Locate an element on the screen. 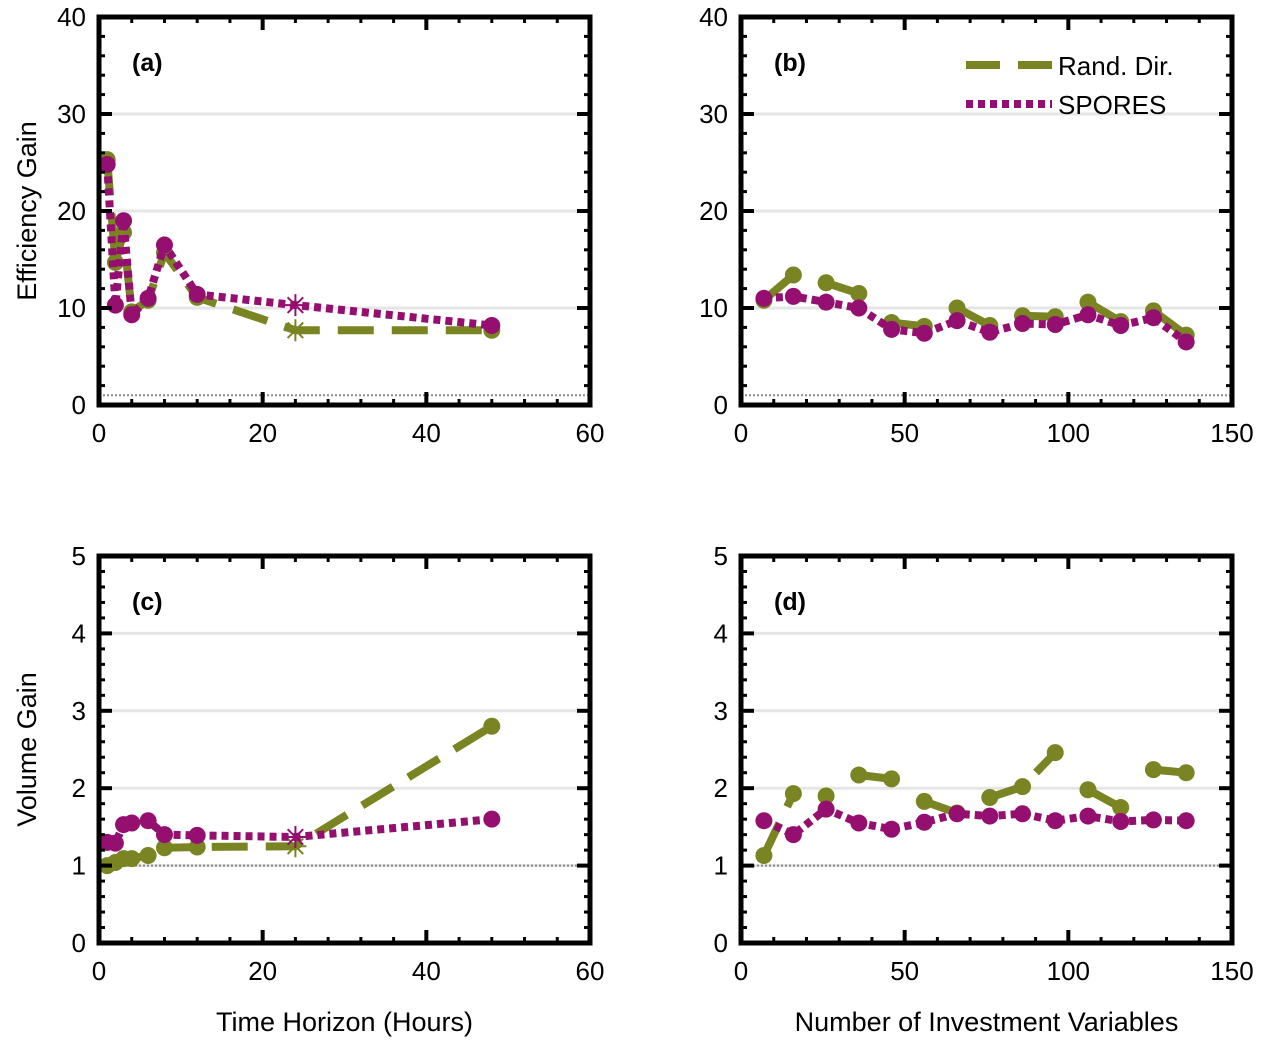  panel-label: (b) is located at coordinates (790, 63).